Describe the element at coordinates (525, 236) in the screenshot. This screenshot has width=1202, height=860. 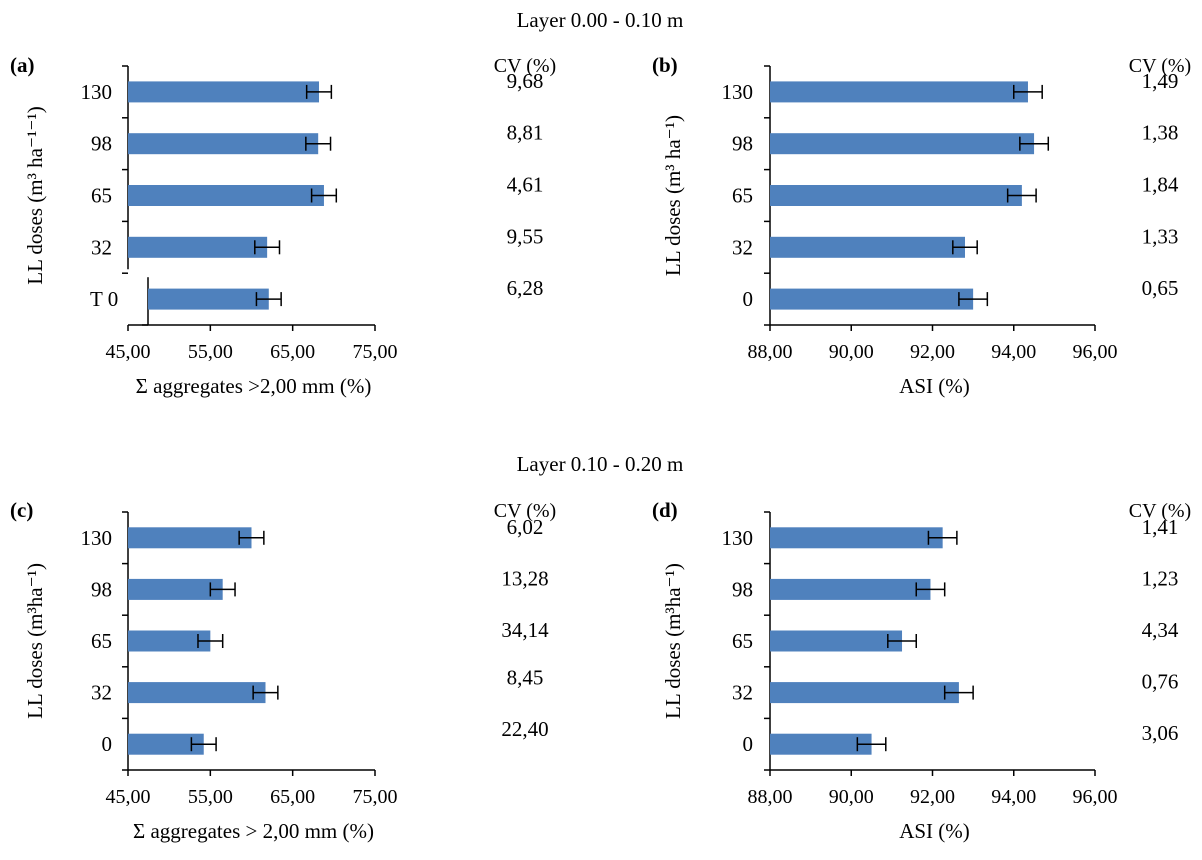
I see `cv-value: 9,55` at that location.